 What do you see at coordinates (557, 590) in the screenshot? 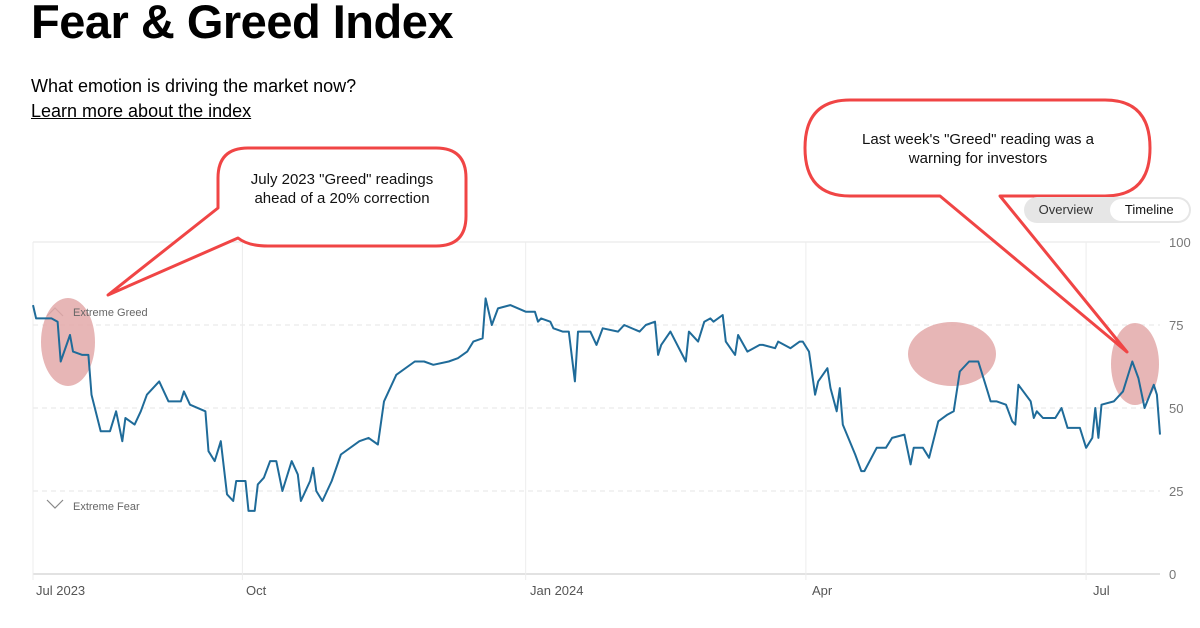
I see `x-tick-label: Jan 2024` at bounding box center [557, 590].